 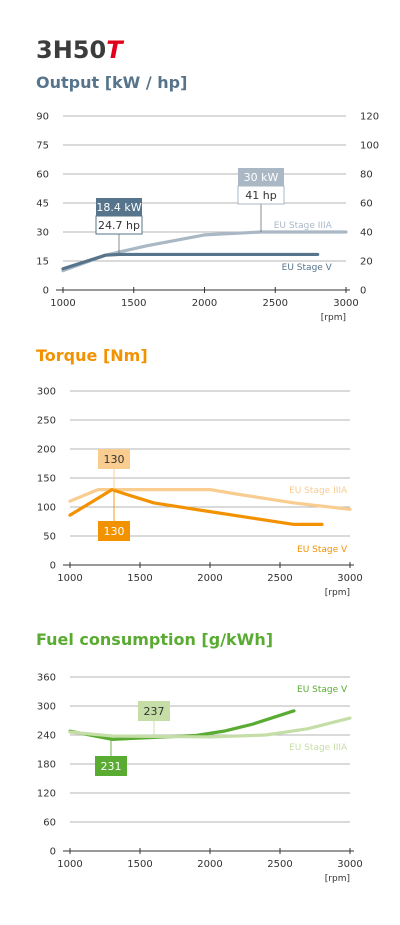 I want to click on output-y-tick-label: 0, so click(x=46, y=291).